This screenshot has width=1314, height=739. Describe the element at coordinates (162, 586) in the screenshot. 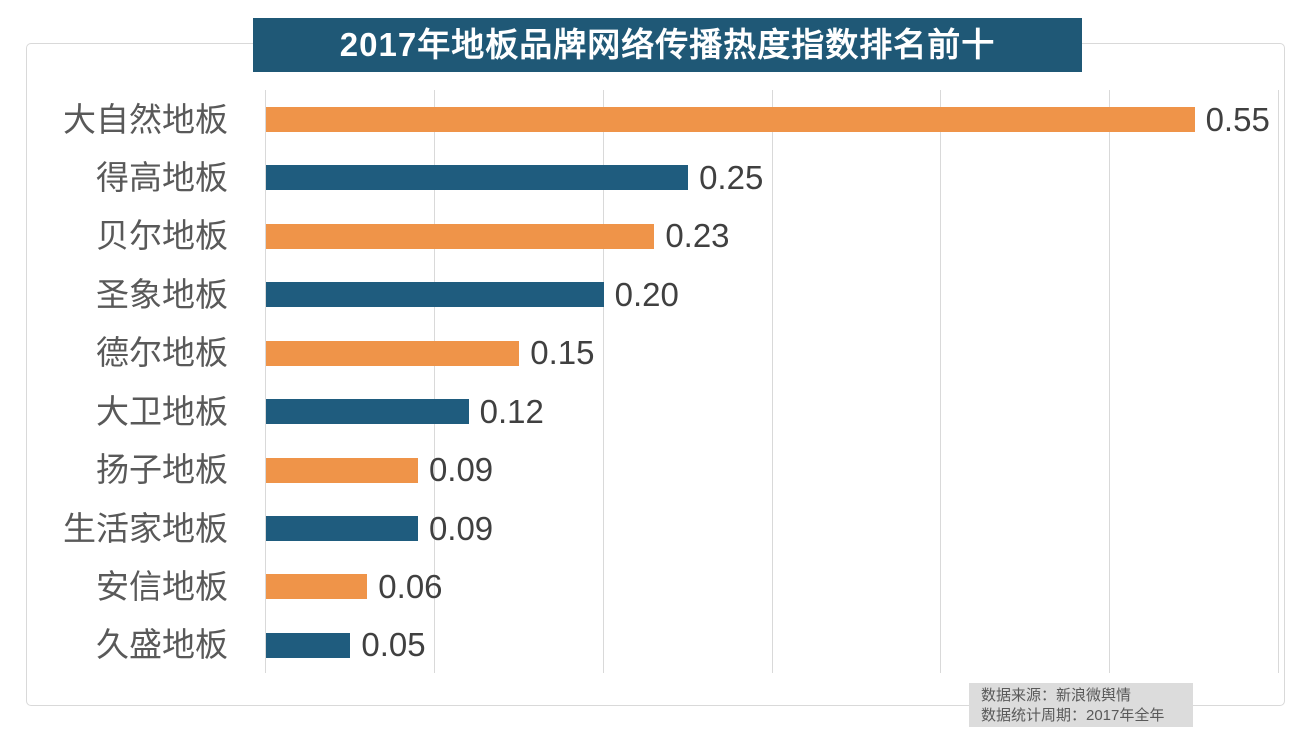

I see `category-label: 安信地板` at that location.